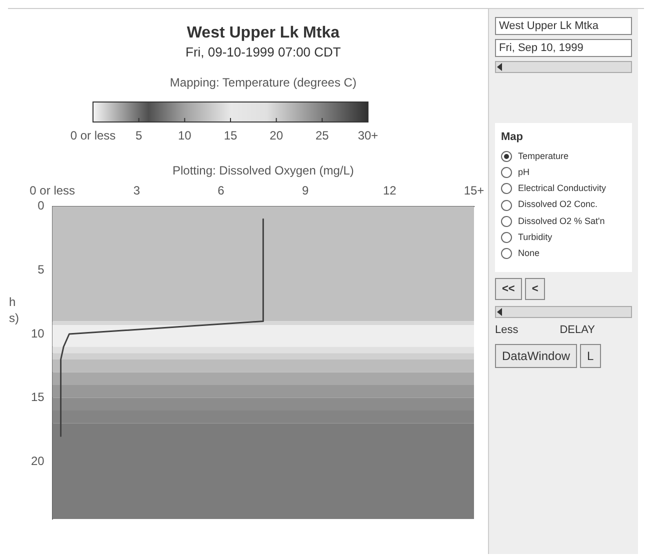 This screenshot has height=557, width=652. I want to click on color-bar-label: 25, so click(322, 135).